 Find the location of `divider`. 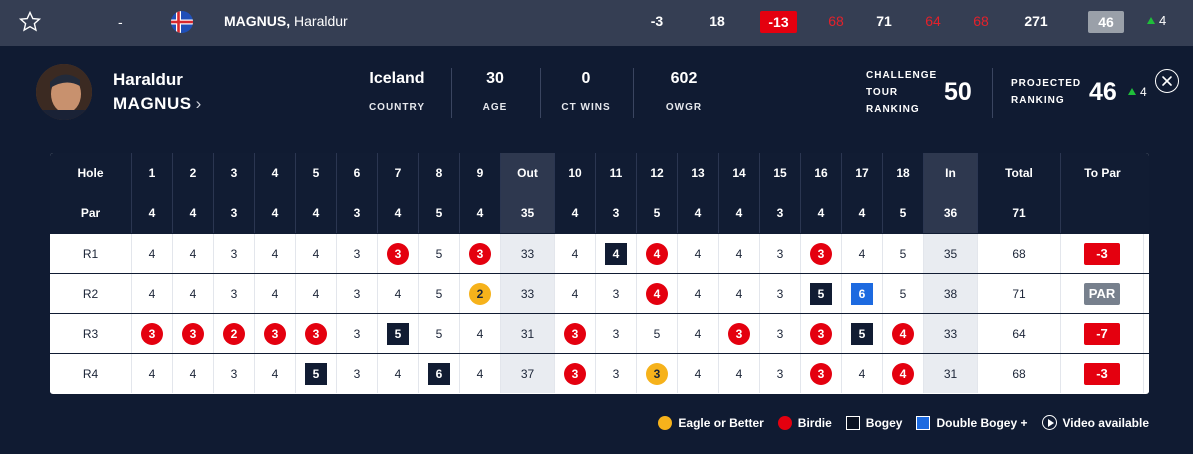

divider is located at coordinates (992, 93).